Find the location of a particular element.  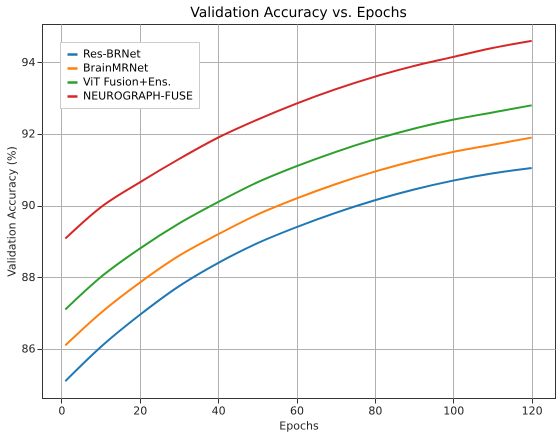

x-tick-label: 80 is located at coordinates (375, 411).